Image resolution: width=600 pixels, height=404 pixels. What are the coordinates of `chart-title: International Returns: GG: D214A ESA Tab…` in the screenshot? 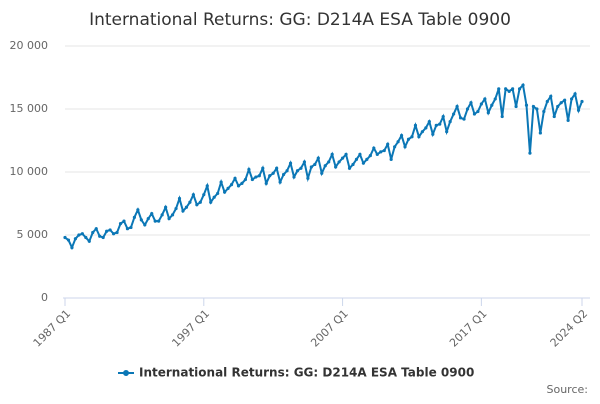 It's located at (300, 20).